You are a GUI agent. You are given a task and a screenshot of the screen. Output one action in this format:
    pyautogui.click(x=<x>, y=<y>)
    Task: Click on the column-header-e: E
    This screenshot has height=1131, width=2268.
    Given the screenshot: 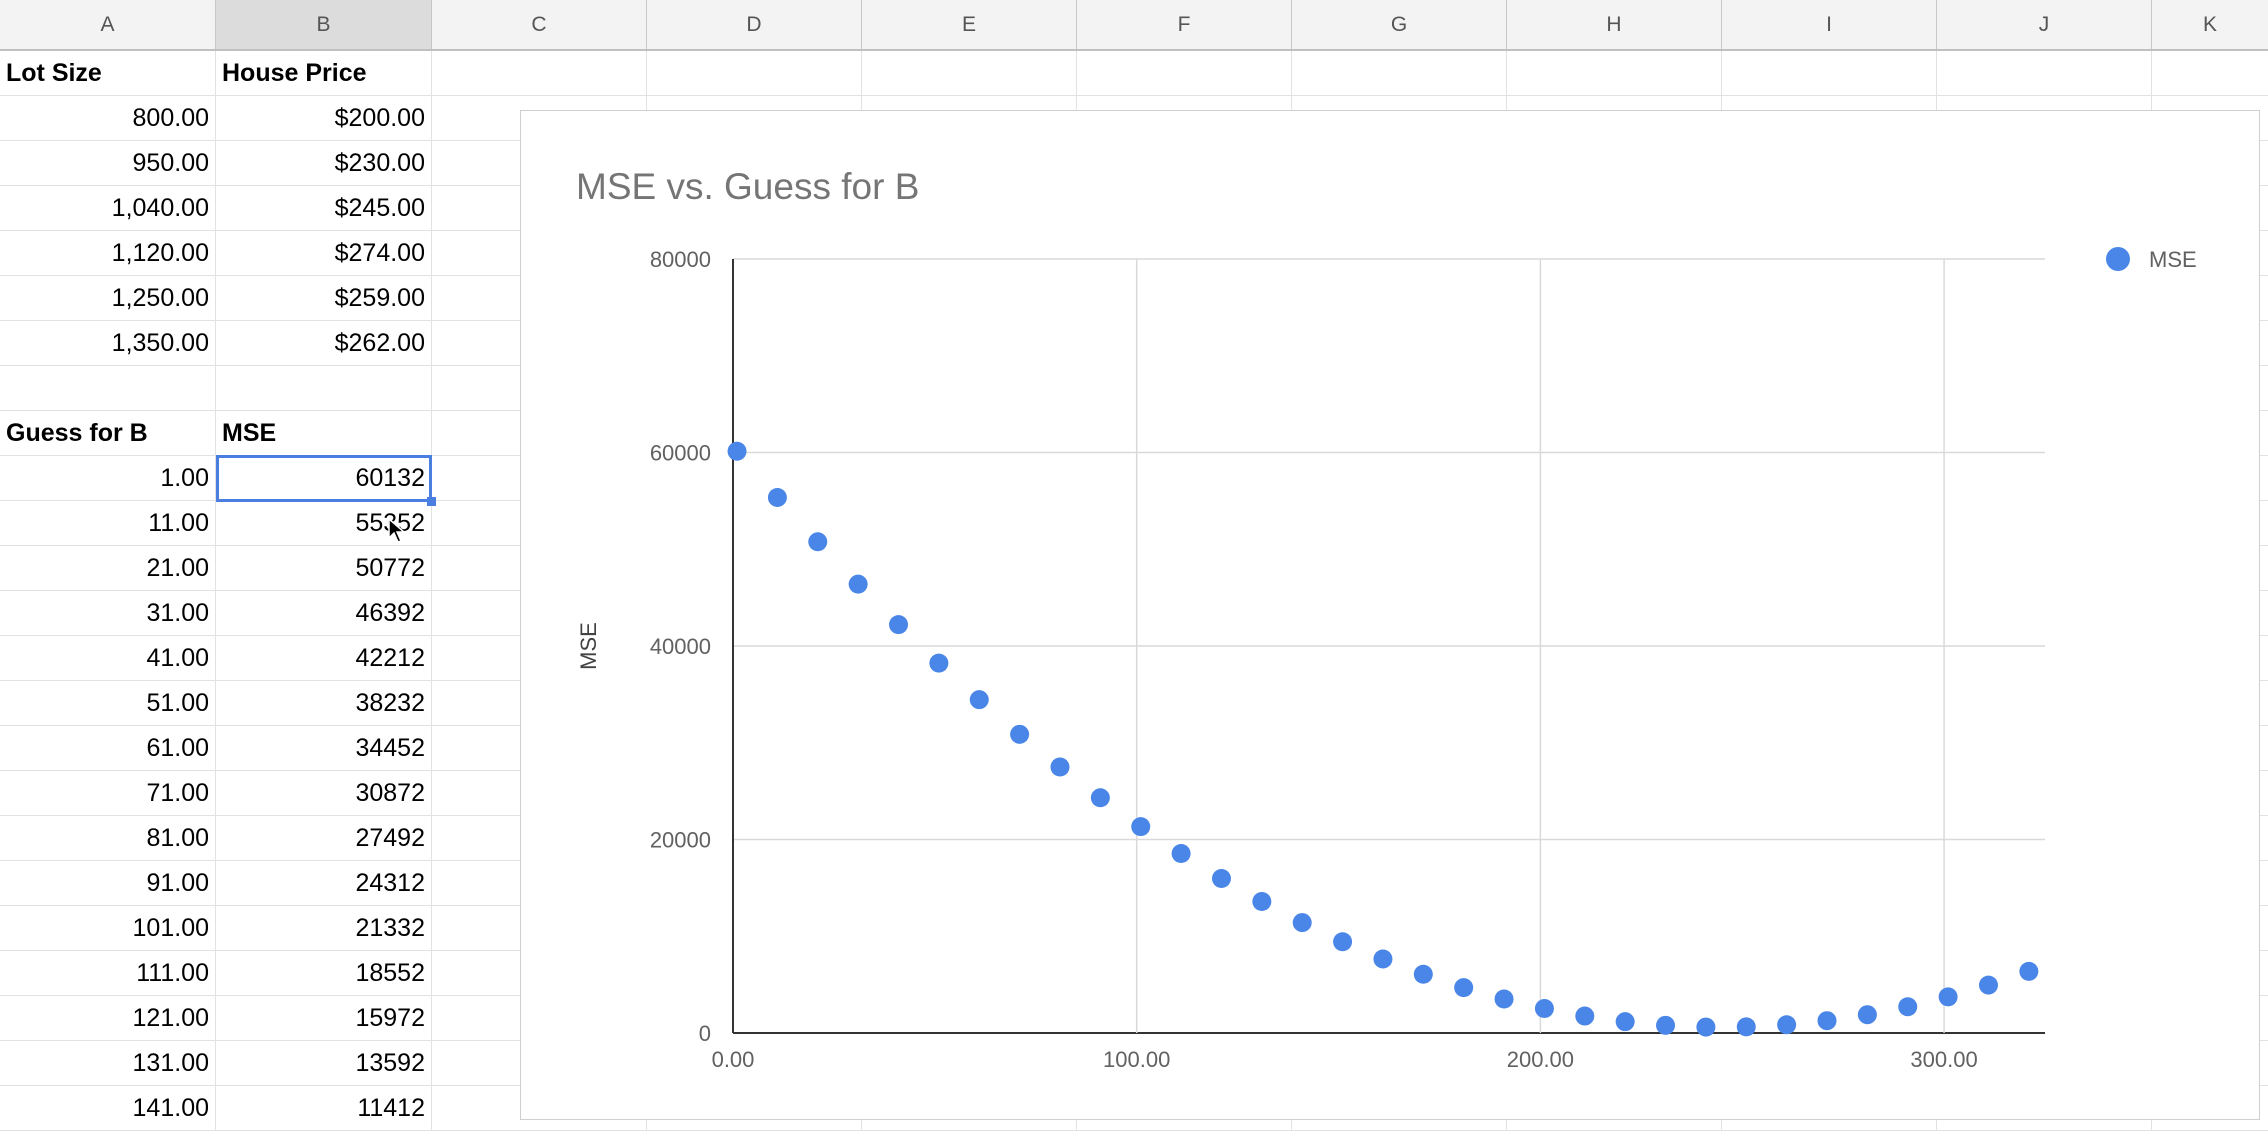 What is the action you would take?
    pyautogui.click(x=969, y=24)
    